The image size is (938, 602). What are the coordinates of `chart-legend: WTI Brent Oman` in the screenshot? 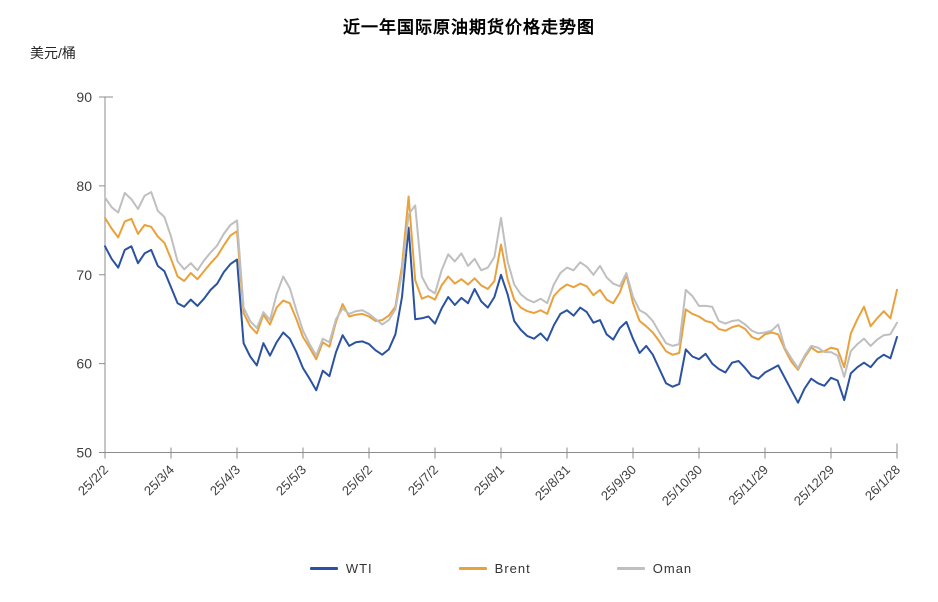 It's located at (501, 568).